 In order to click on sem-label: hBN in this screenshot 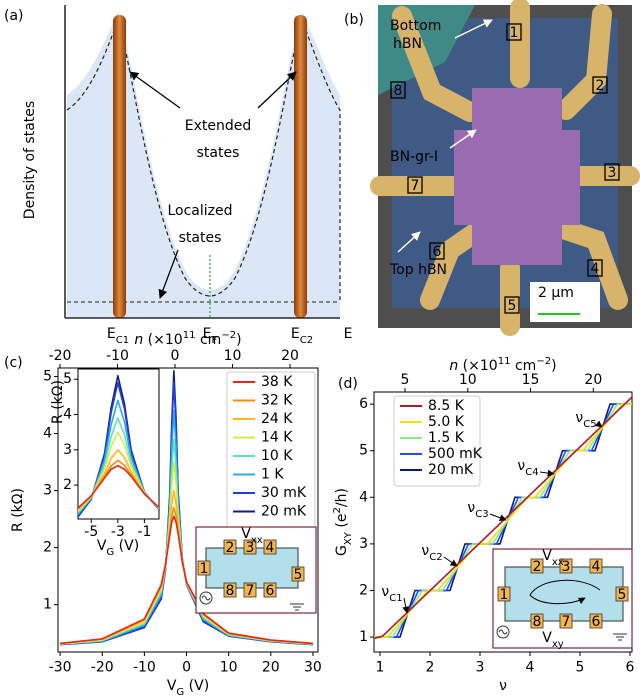, I will do `click(407, 44)`.